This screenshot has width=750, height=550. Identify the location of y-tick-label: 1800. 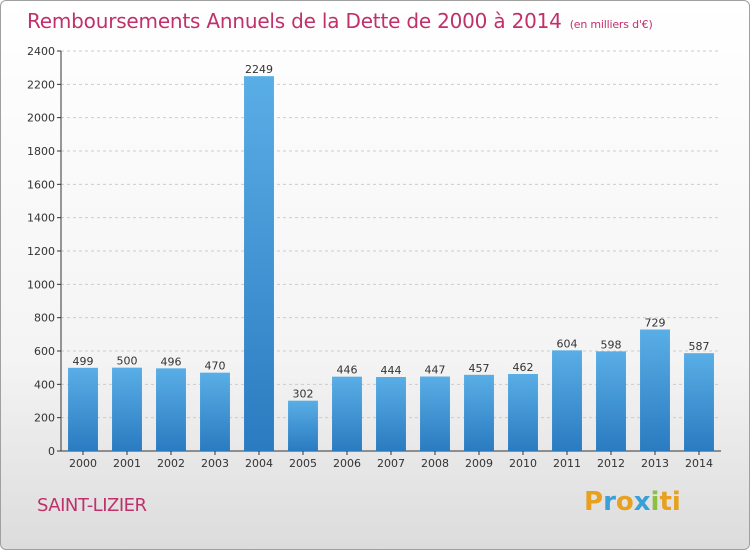
(41, 151).